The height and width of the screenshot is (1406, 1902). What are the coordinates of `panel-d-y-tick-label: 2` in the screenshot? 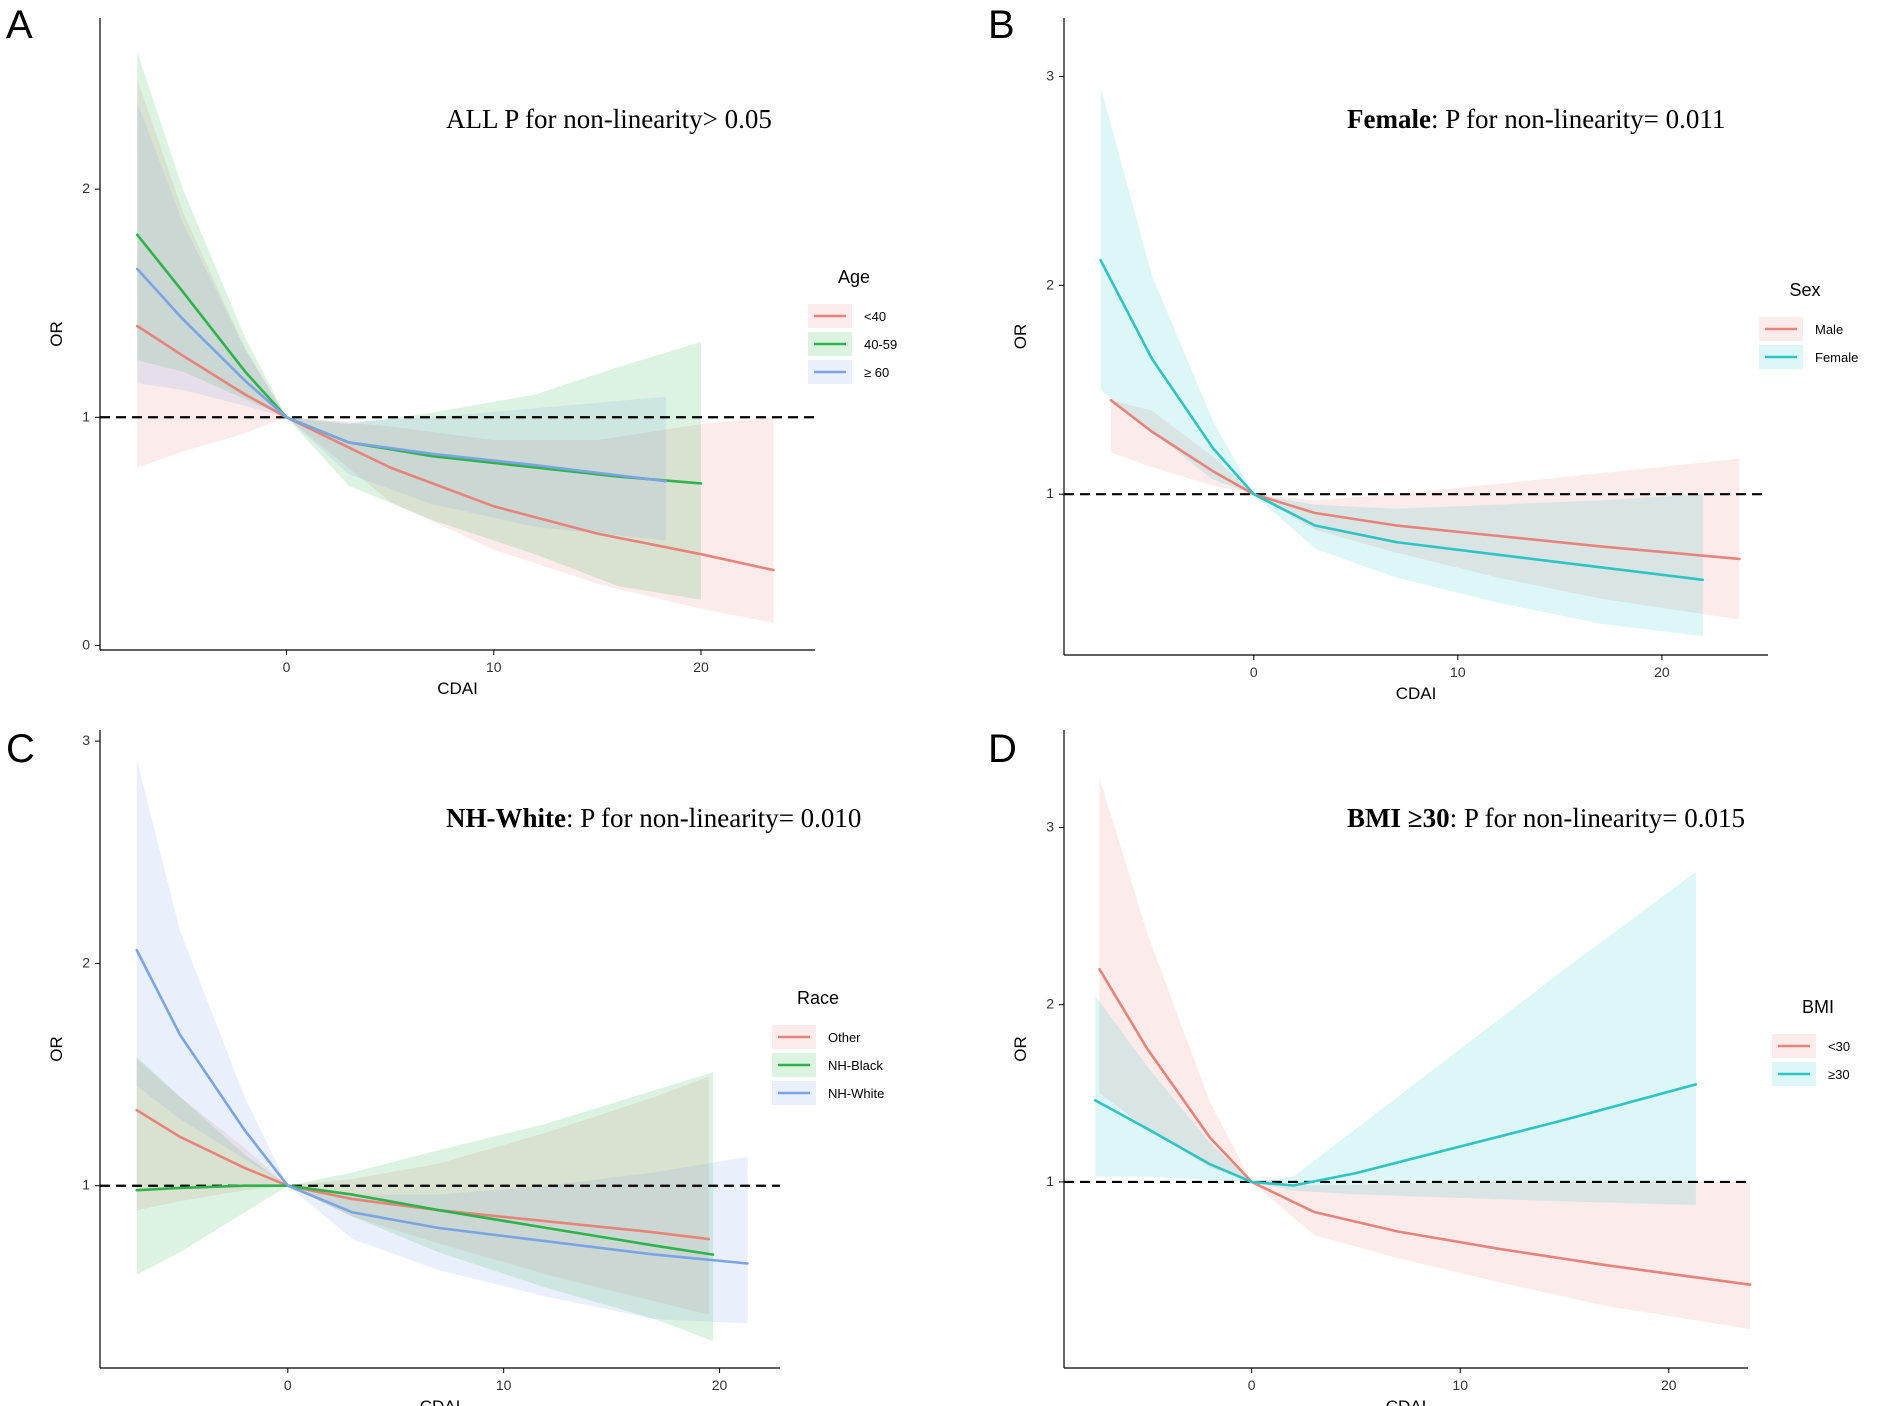 It's located at (1050, 1004).